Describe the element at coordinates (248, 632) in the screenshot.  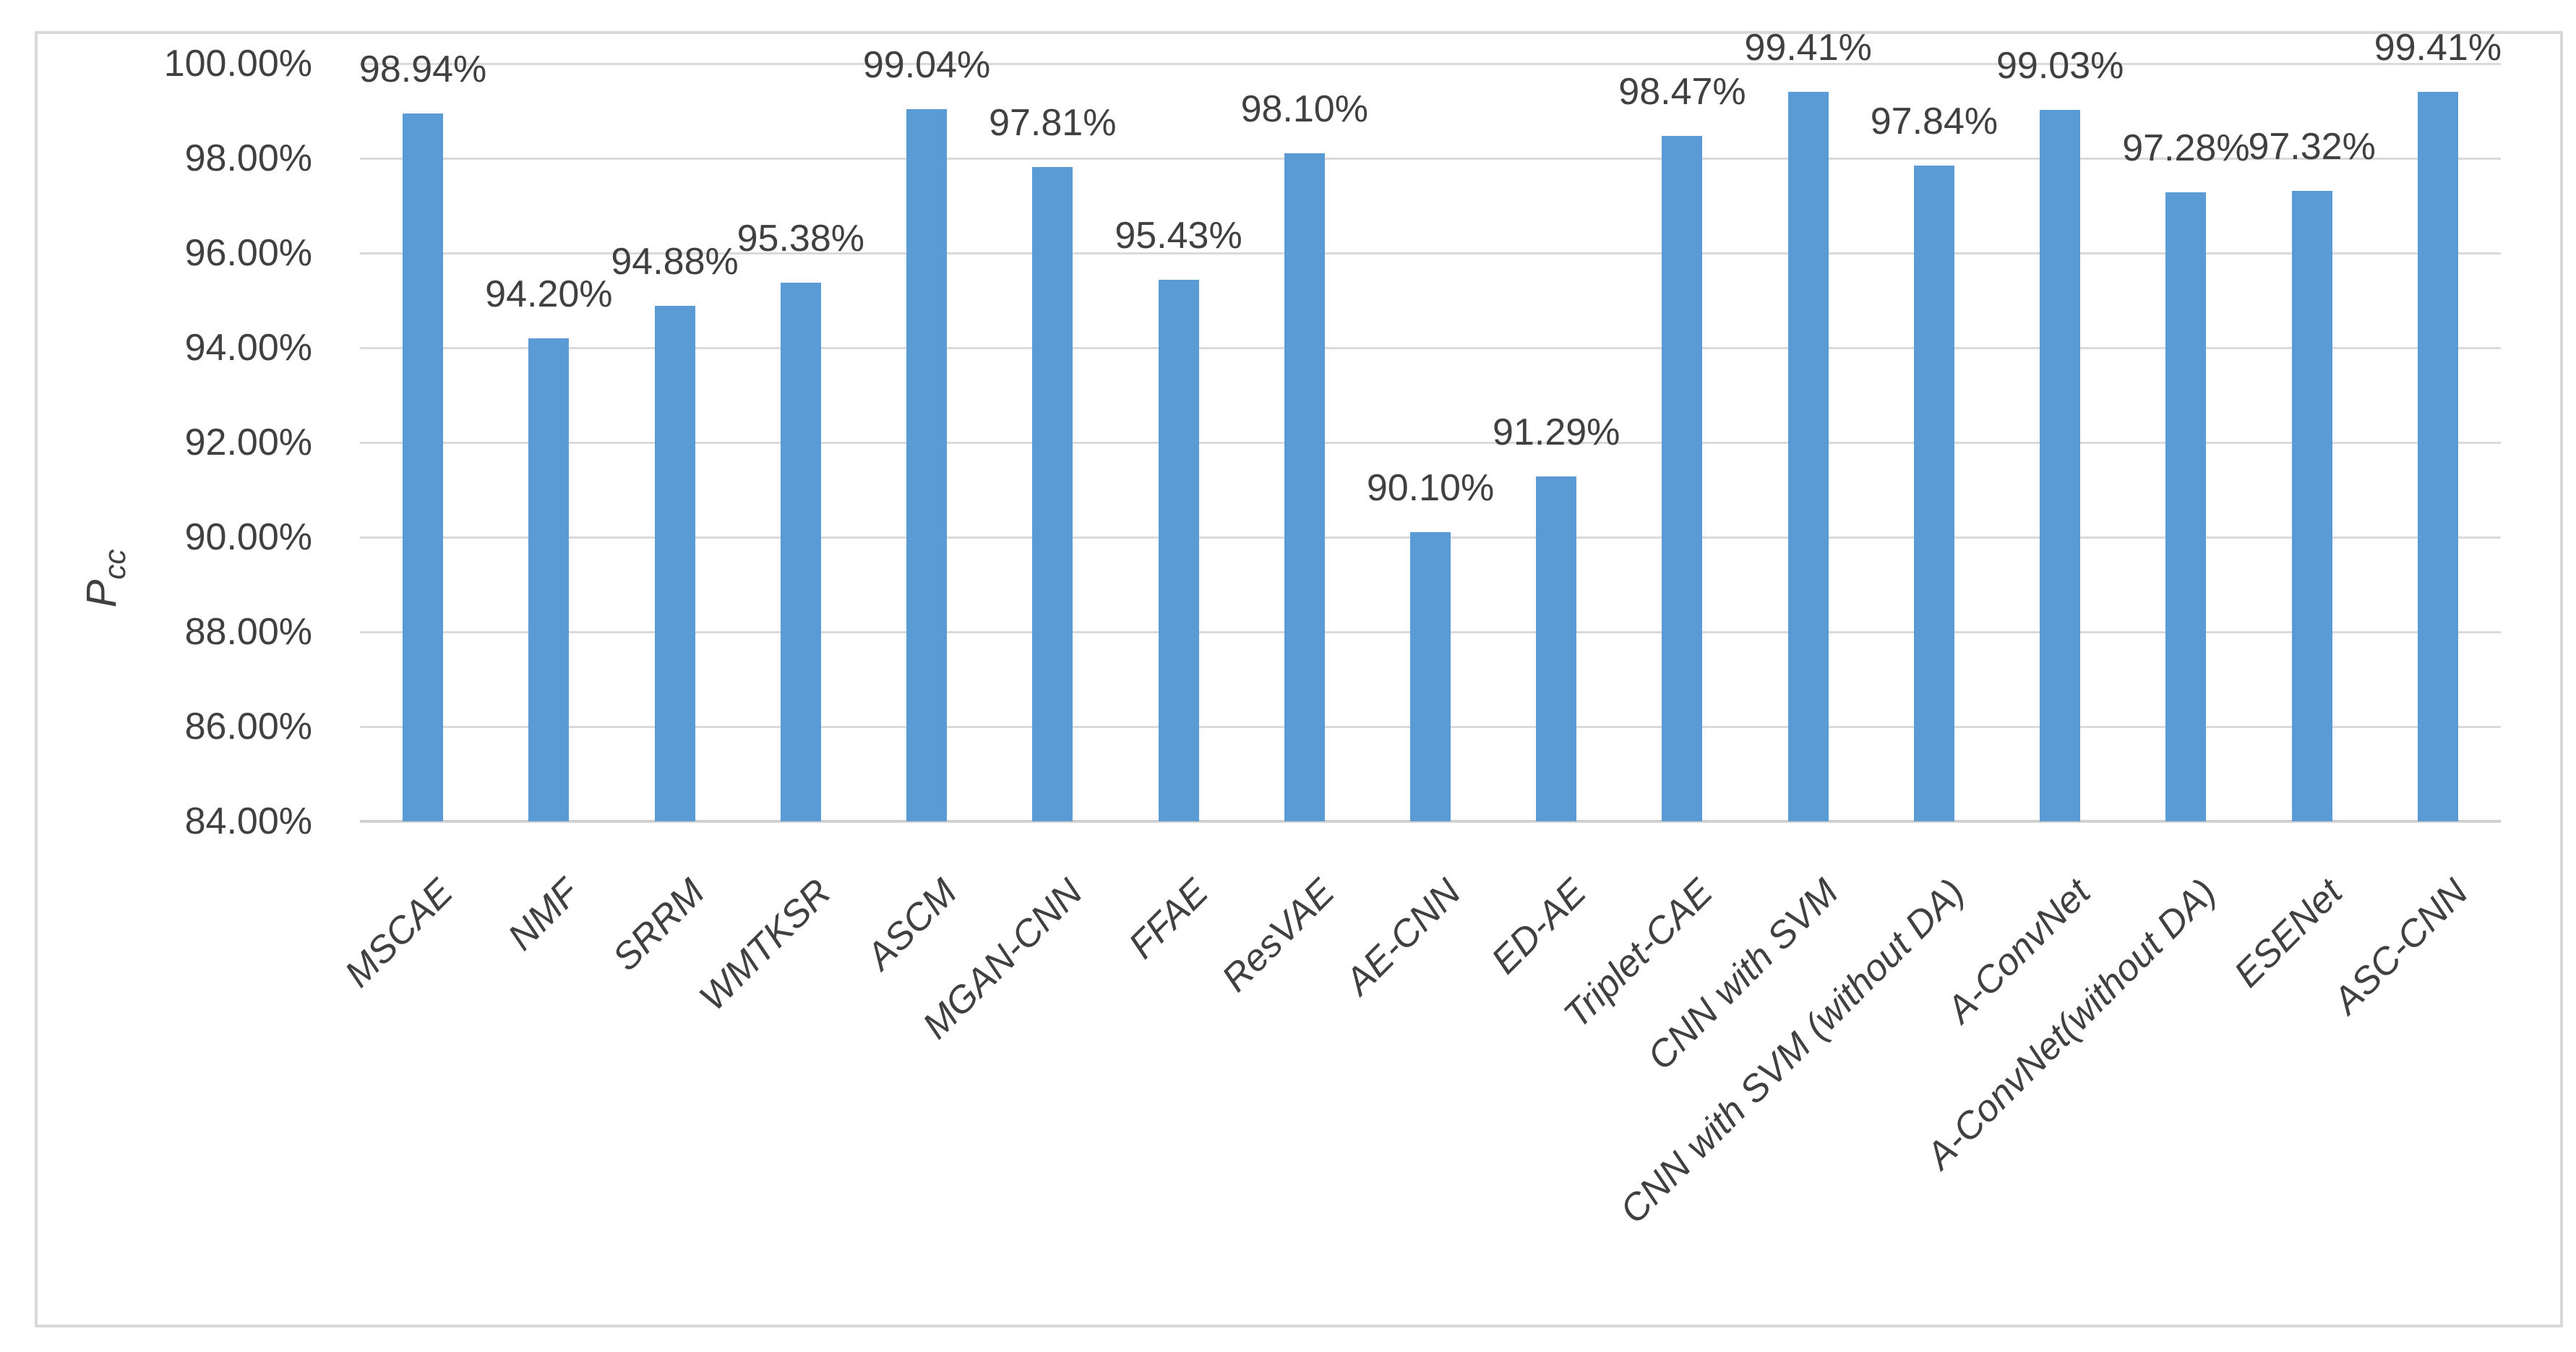
I see `y-tick-label: 88.00%` at that location.